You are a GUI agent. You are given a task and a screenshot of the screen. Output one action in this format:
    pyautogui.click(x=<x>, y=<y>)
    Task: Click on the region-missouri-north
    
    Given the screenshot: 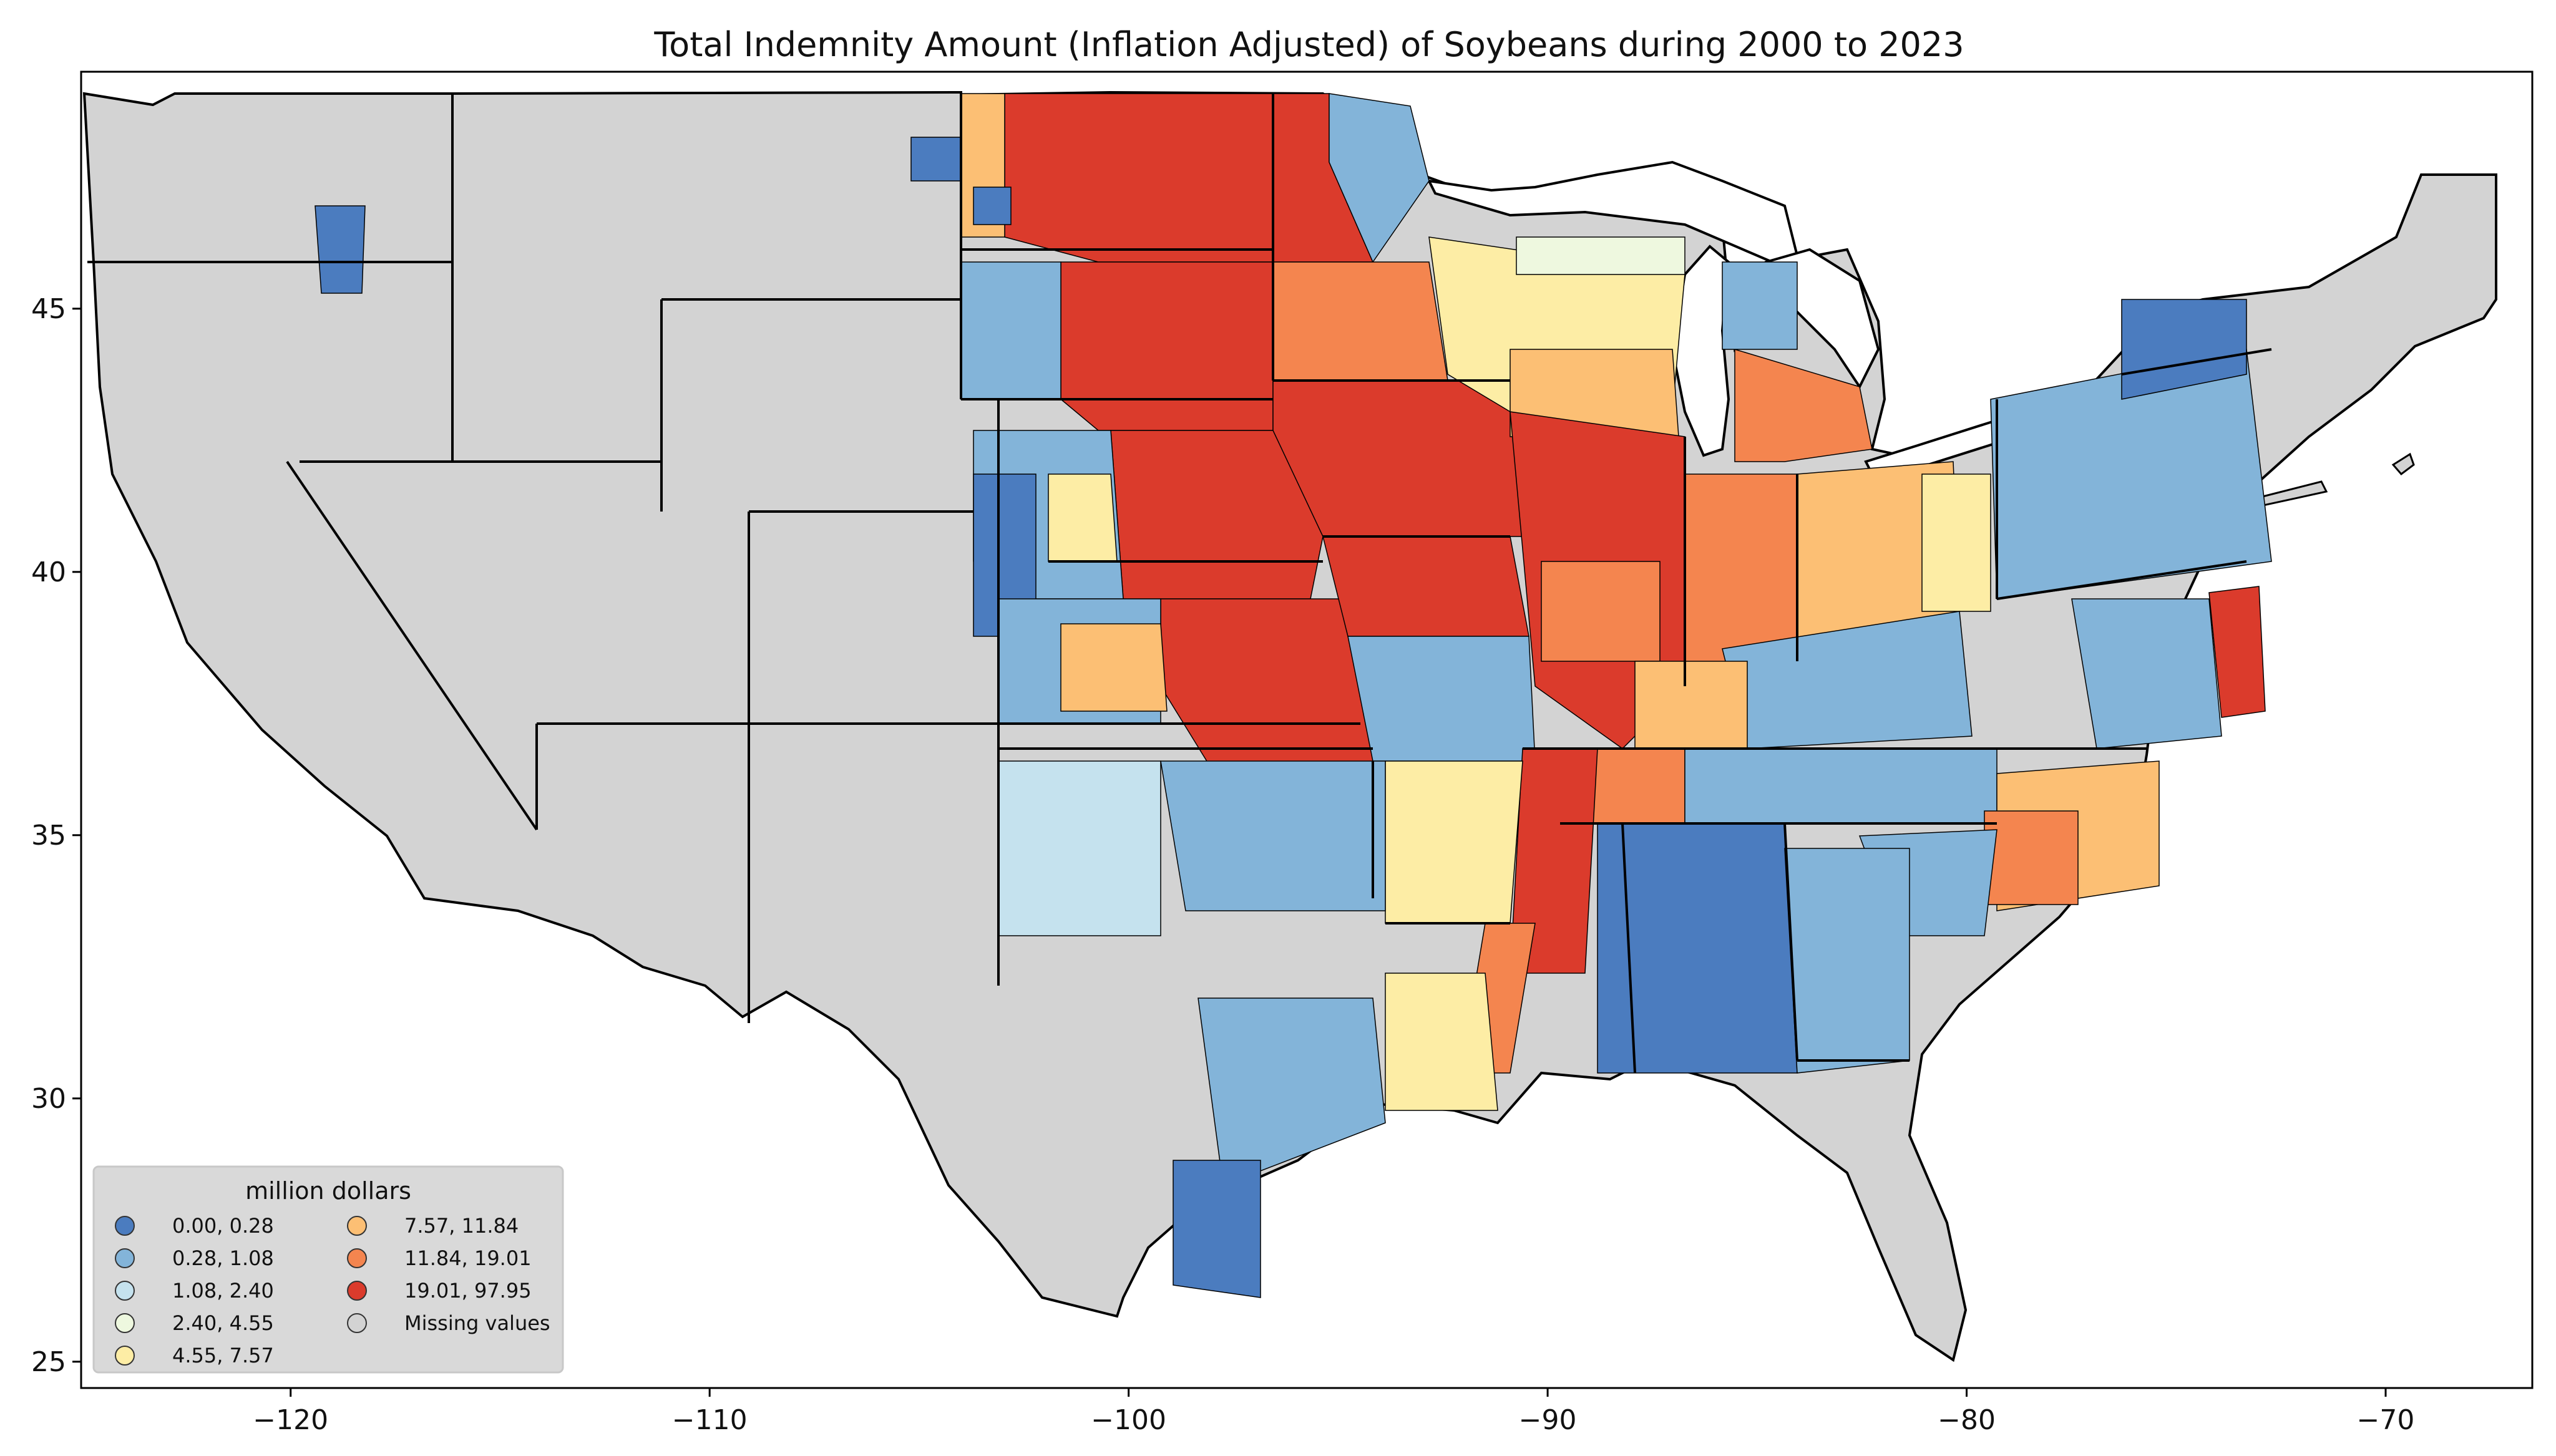 What is the action you would take?
    pyautogui.click(x=1425, y=586)
    